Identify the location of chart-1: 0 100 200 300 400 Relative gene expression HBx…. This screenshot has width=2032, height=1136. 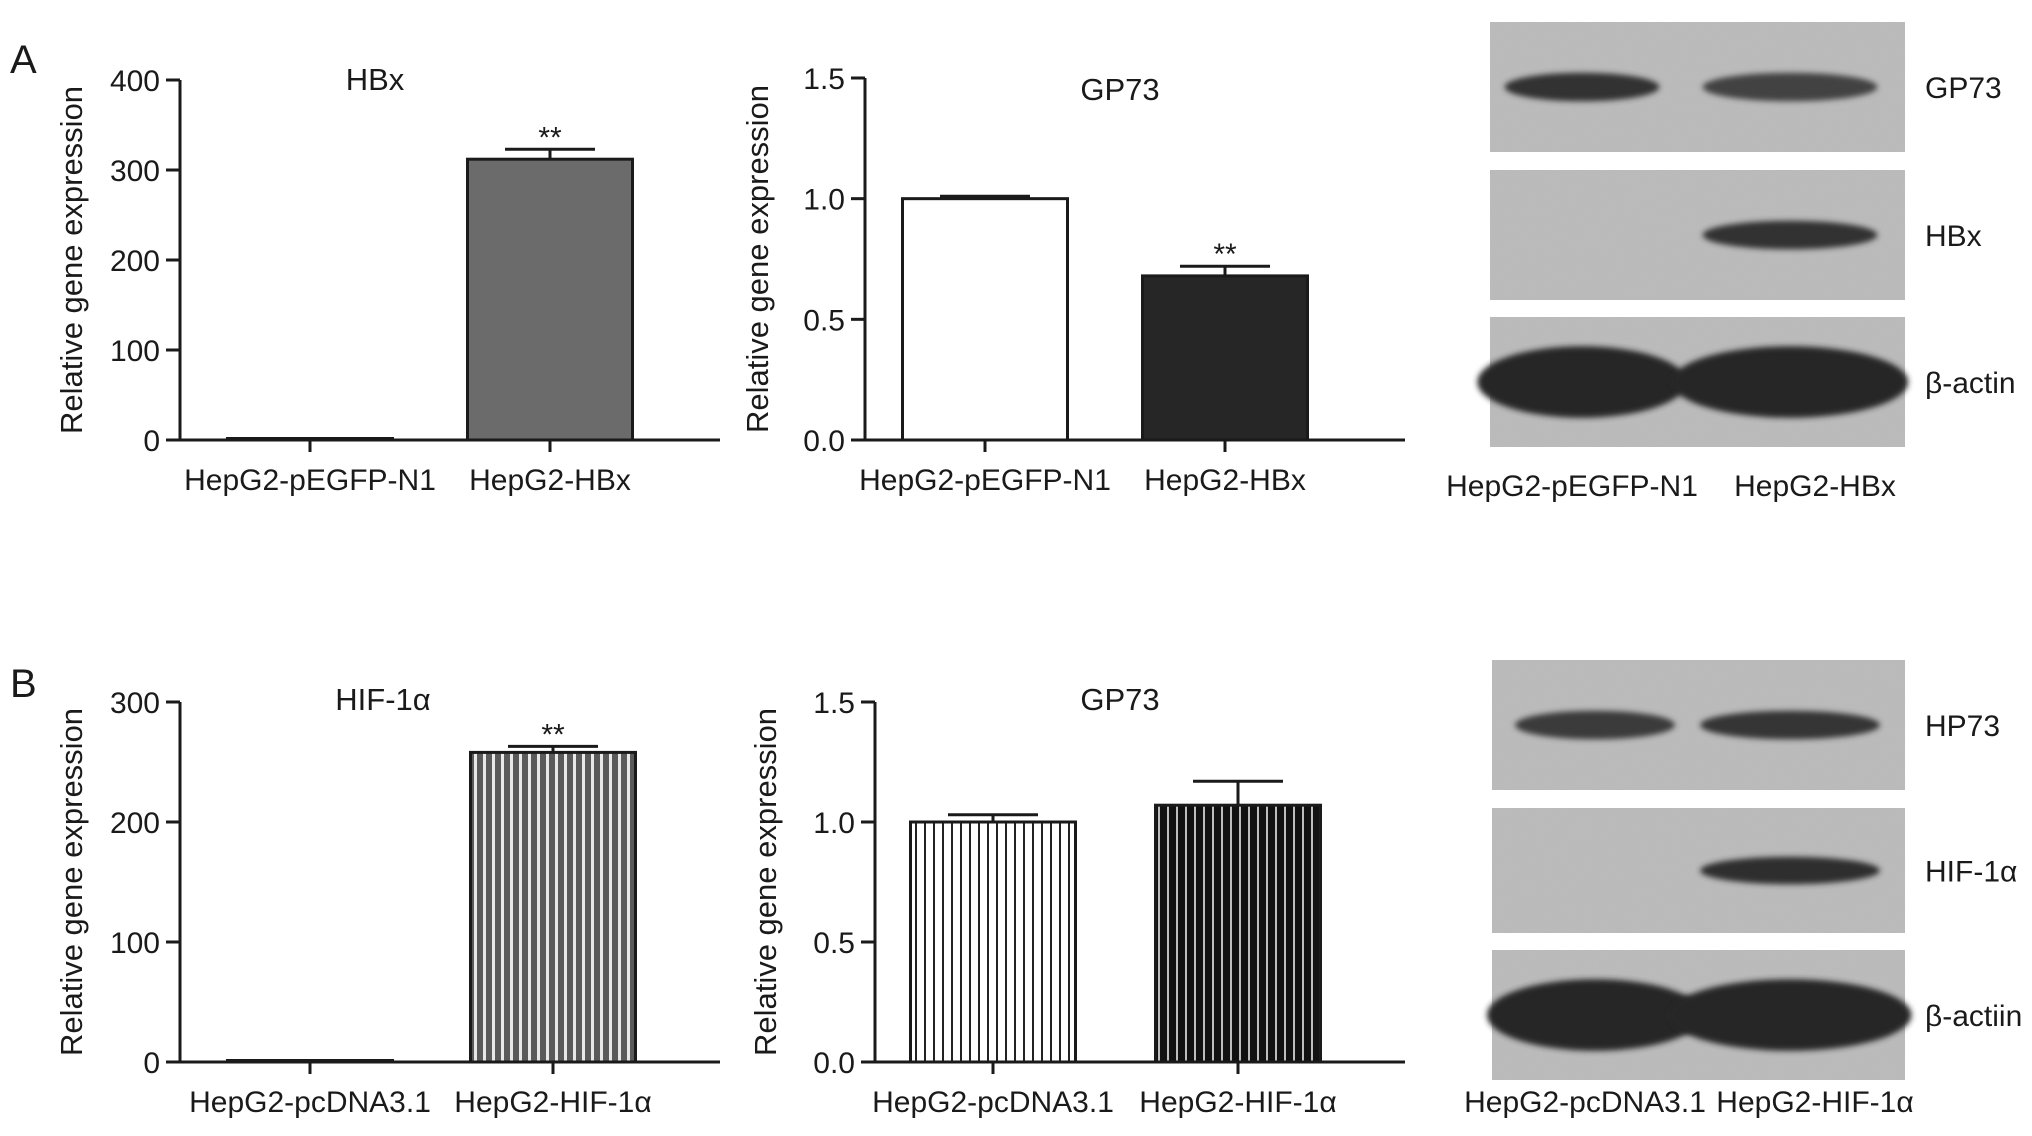
(387, 279).